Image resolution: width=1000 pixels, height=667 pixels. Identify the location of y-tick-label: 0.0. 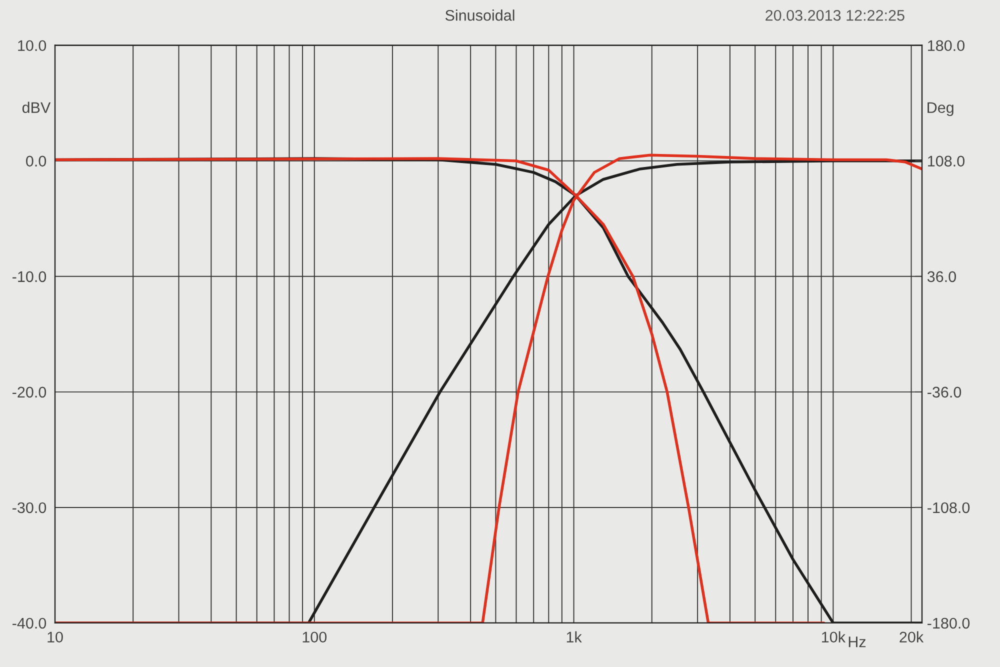
(36, 161).